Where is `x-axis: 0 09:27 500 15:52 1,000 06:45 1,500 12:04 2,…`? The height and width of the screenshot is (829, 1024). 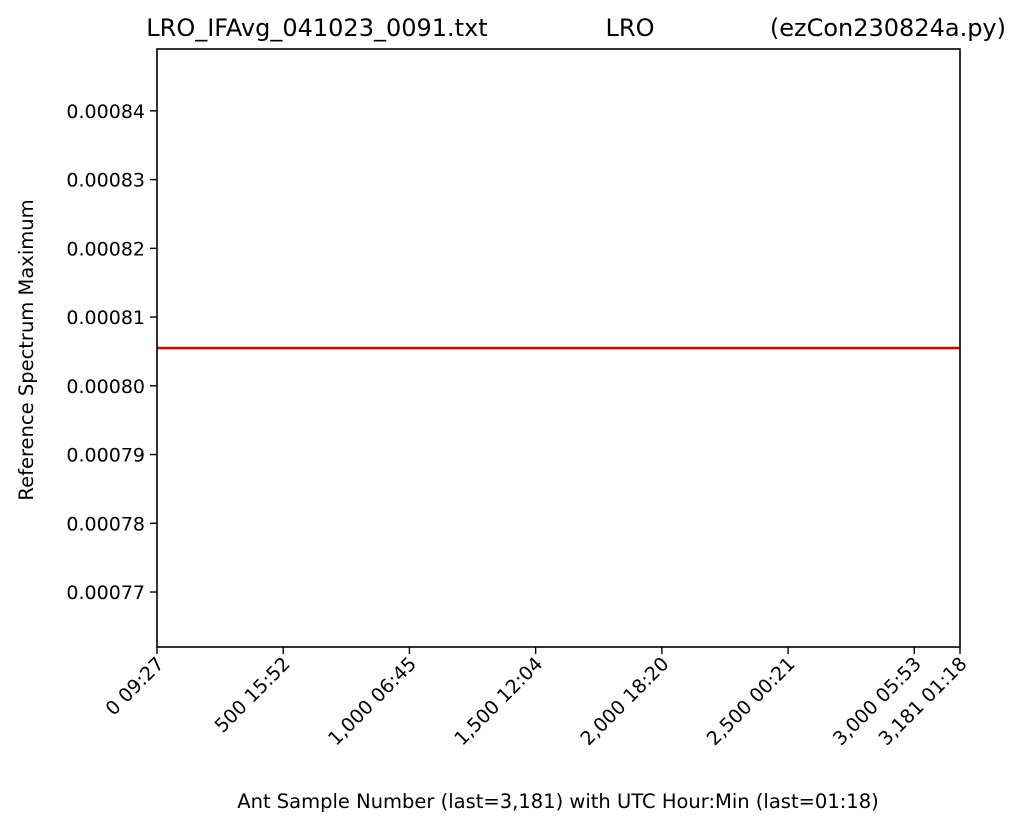 x-axis: 0 09:27 500 15:52 1,000 06:45 1,500 12:04 2,… is located at coordinates (536, 698).